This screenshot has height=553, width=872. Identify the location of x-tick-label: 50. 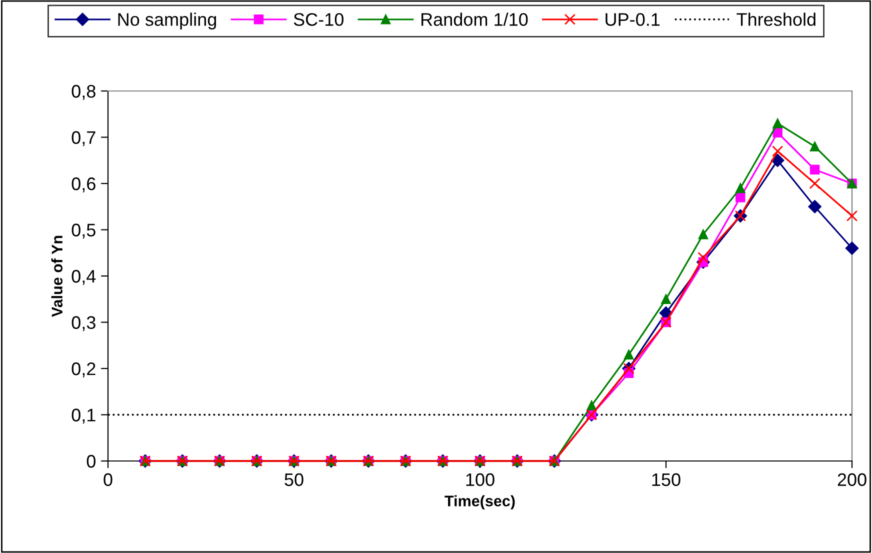
(294, 479).